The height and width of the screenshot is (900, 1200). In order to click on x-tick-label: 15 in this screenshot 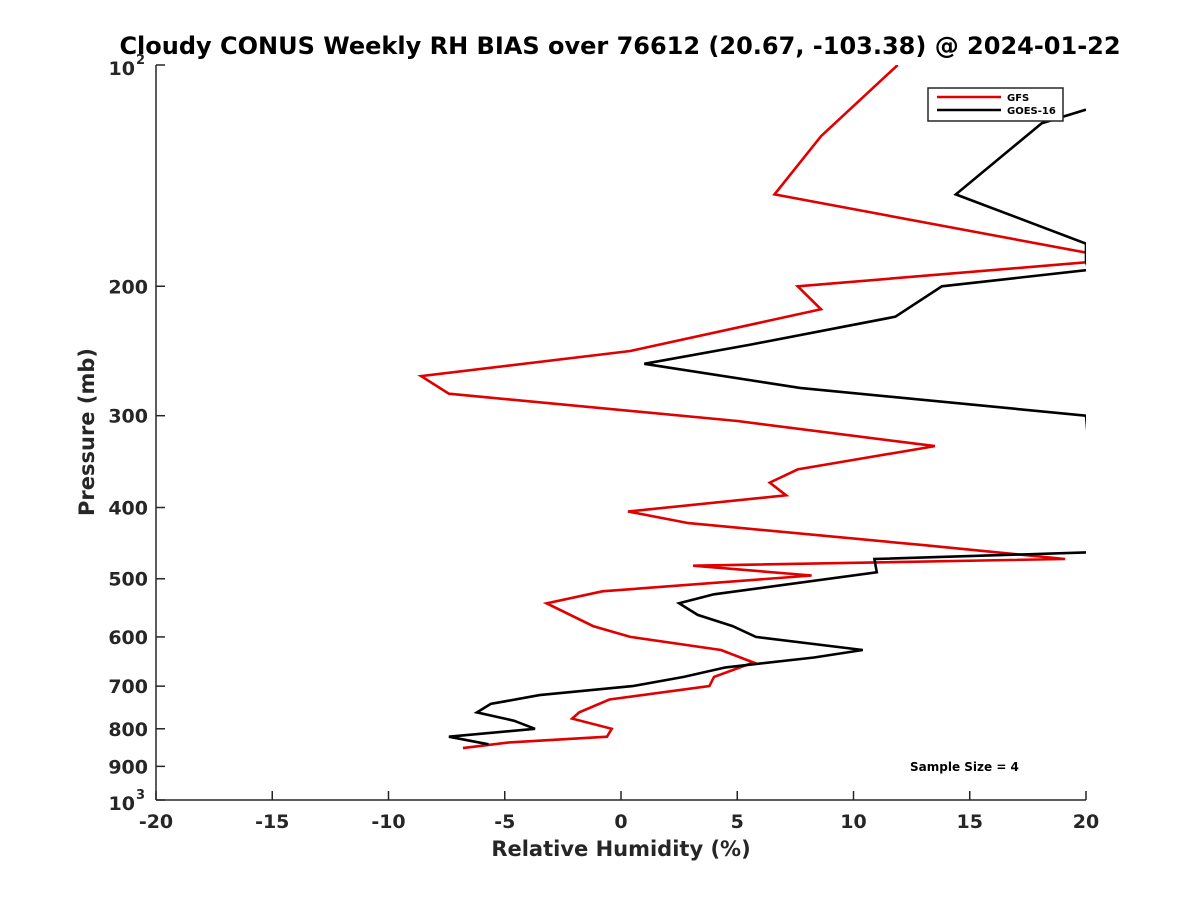, I will do `click(970, 822)`.